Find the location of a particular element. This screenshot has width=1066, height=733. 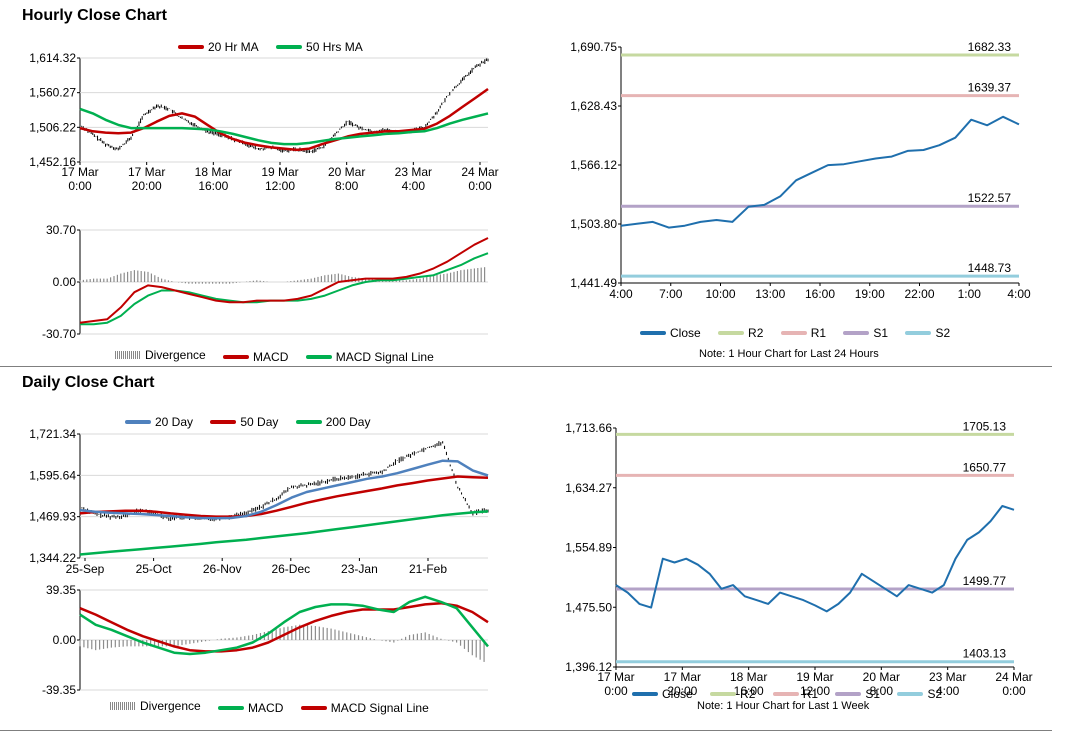

hourly-pivot-x-tick: 16:00 is located at coordinates (820, 294).